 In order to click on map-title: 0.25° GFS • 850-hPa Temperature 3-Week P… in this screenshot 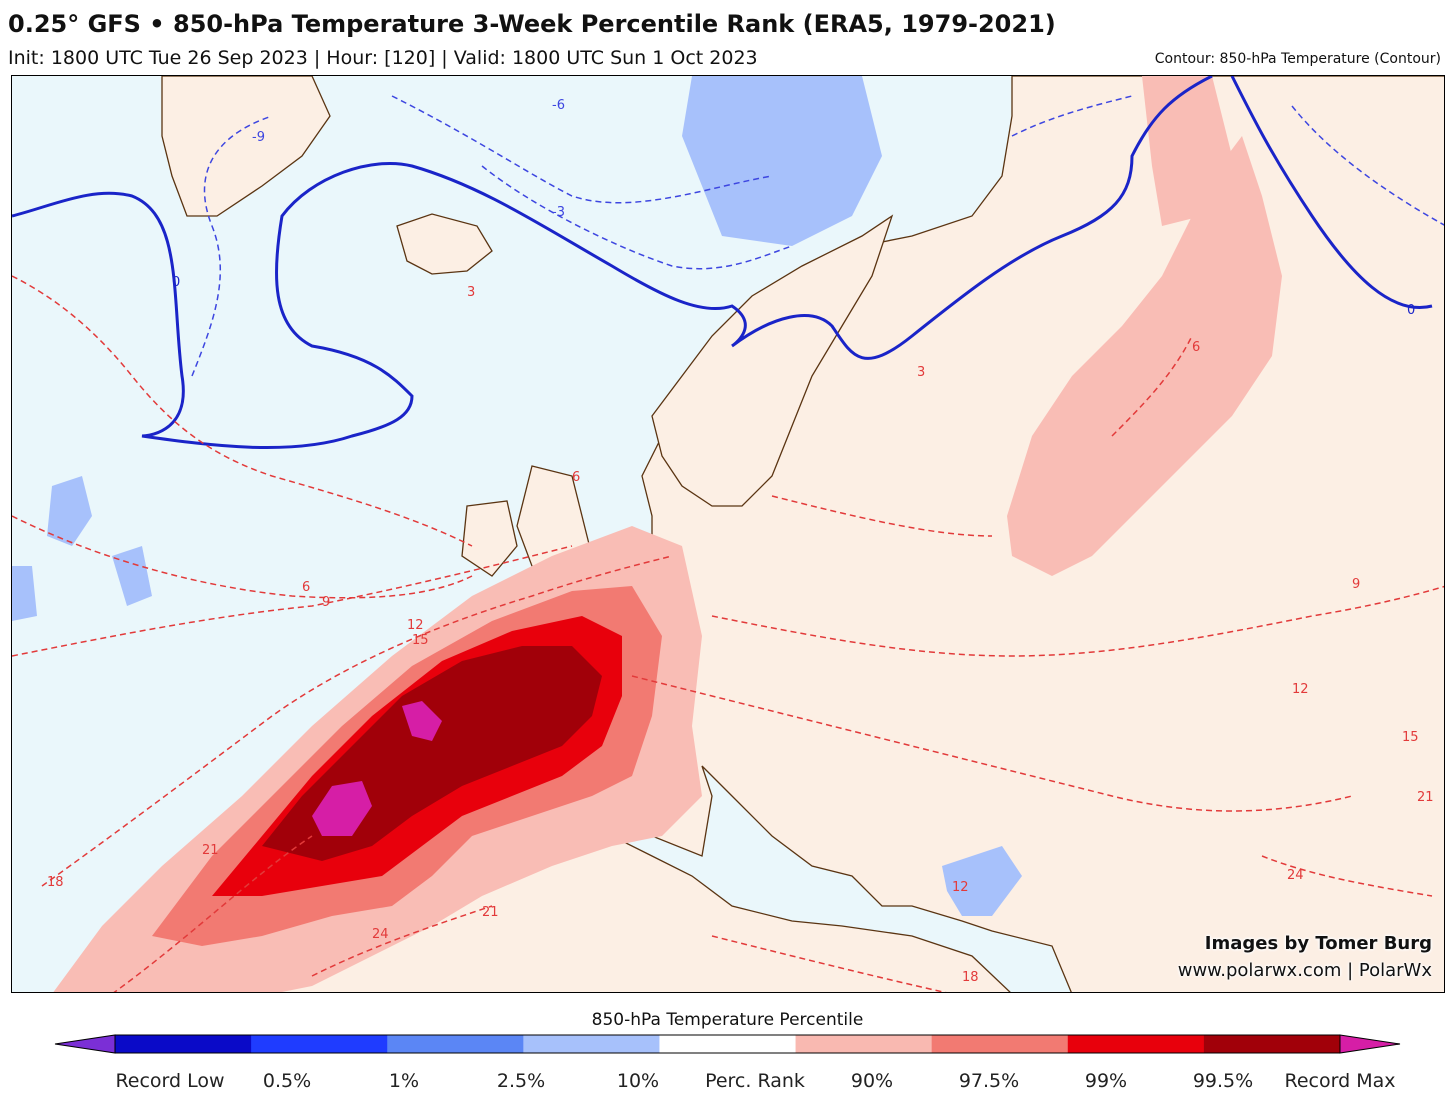, I will do `click(532, 24)`.